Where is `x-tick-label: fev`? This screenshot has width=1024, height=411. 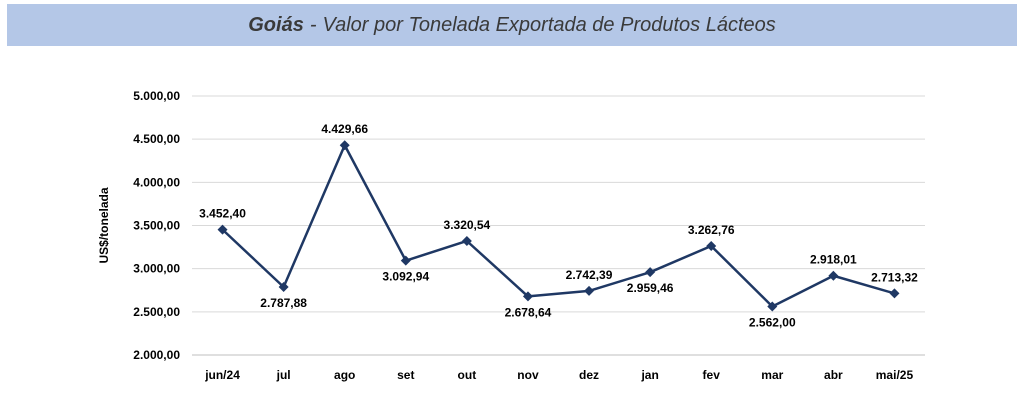 x-tick-label: fev is located at coordinates (712, 375).